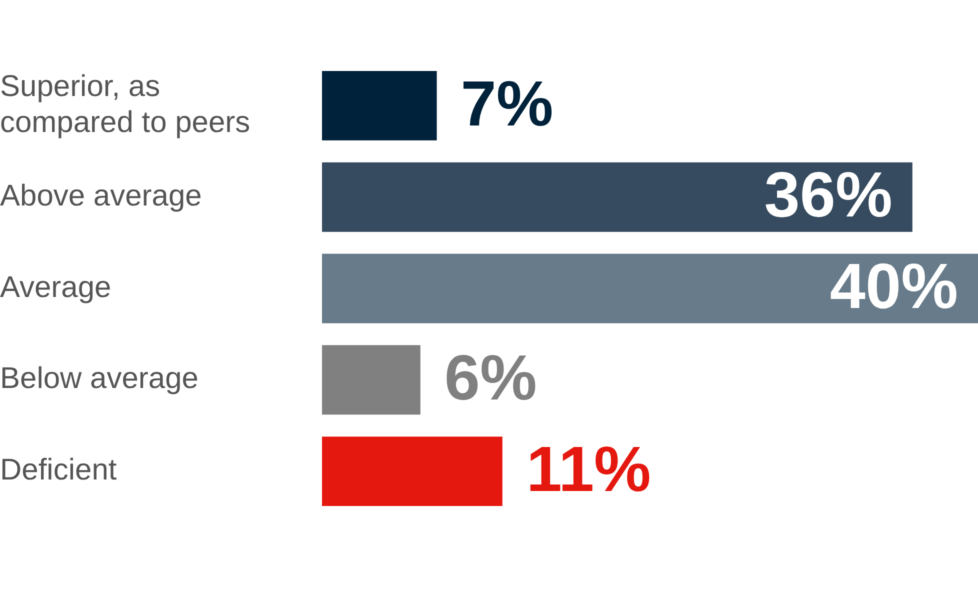 Image resolution: width=978 pixels, height=595 pixels. What do you see at coordinates (101, 195) in the screenshot?
I see `y-tick-label: Above average` at bounding box center [101, 195].